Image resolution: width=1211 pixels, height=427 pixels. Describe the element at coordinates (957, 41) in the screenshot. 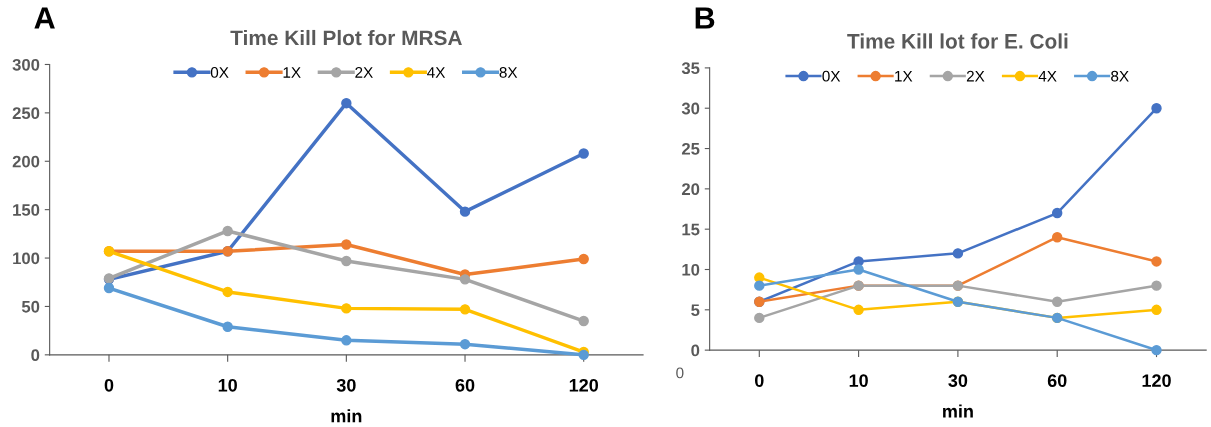

I see `chart-title: Time Kill lot for E. Coli` at that location.